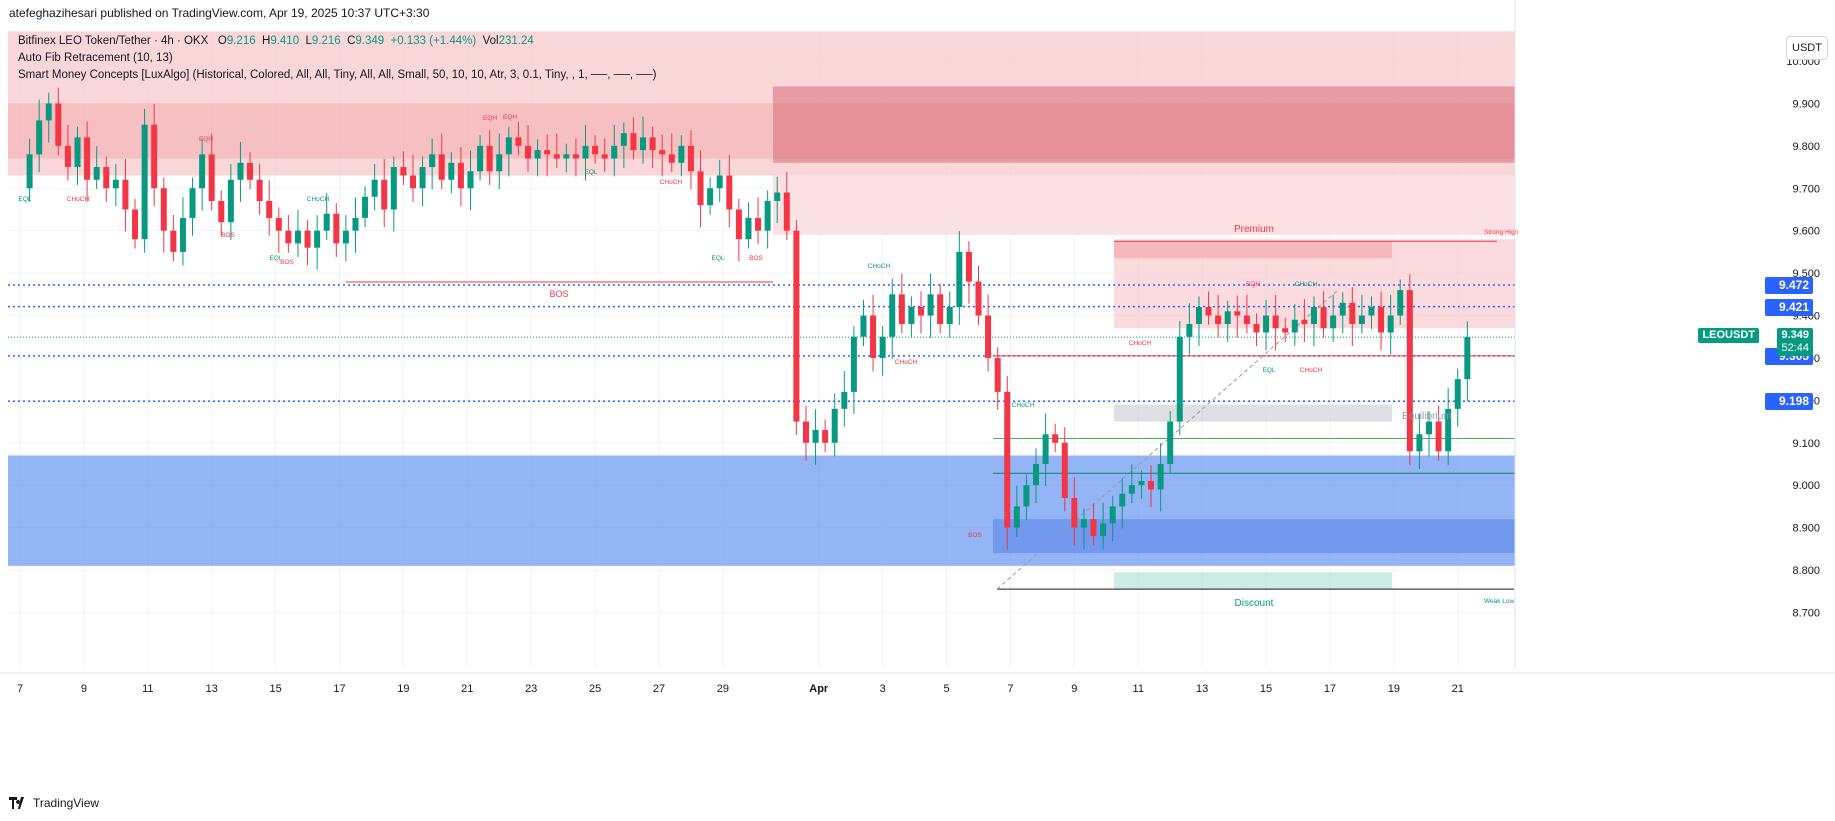 The image size is (1835, 821). What do you see at coordinates (1806, 486) in the screenshot?
I see `price-tick: 9.000` at bounding box center [1806, 486].